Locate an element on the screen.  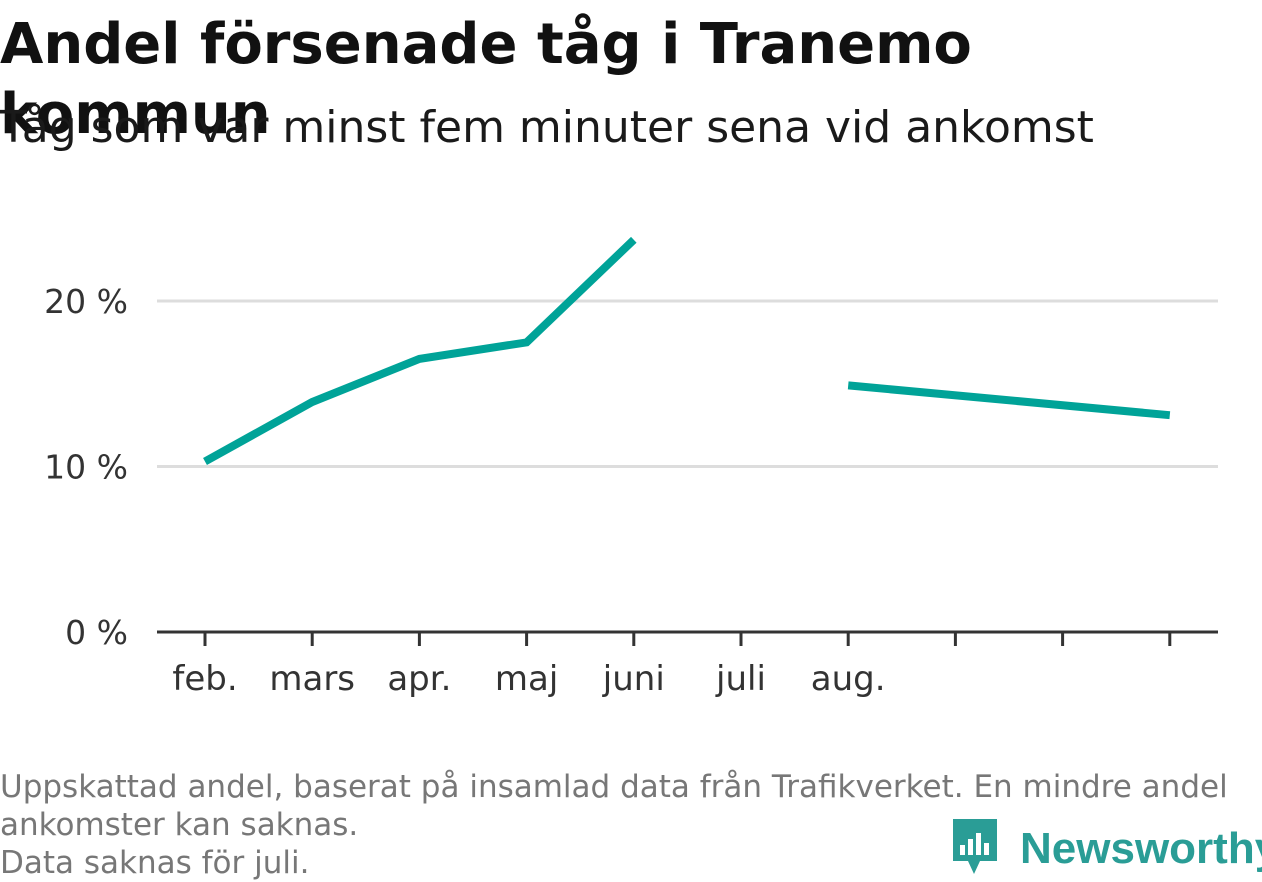
bar-chart-speech-bubble-icon is located at coordinates (975, 849).